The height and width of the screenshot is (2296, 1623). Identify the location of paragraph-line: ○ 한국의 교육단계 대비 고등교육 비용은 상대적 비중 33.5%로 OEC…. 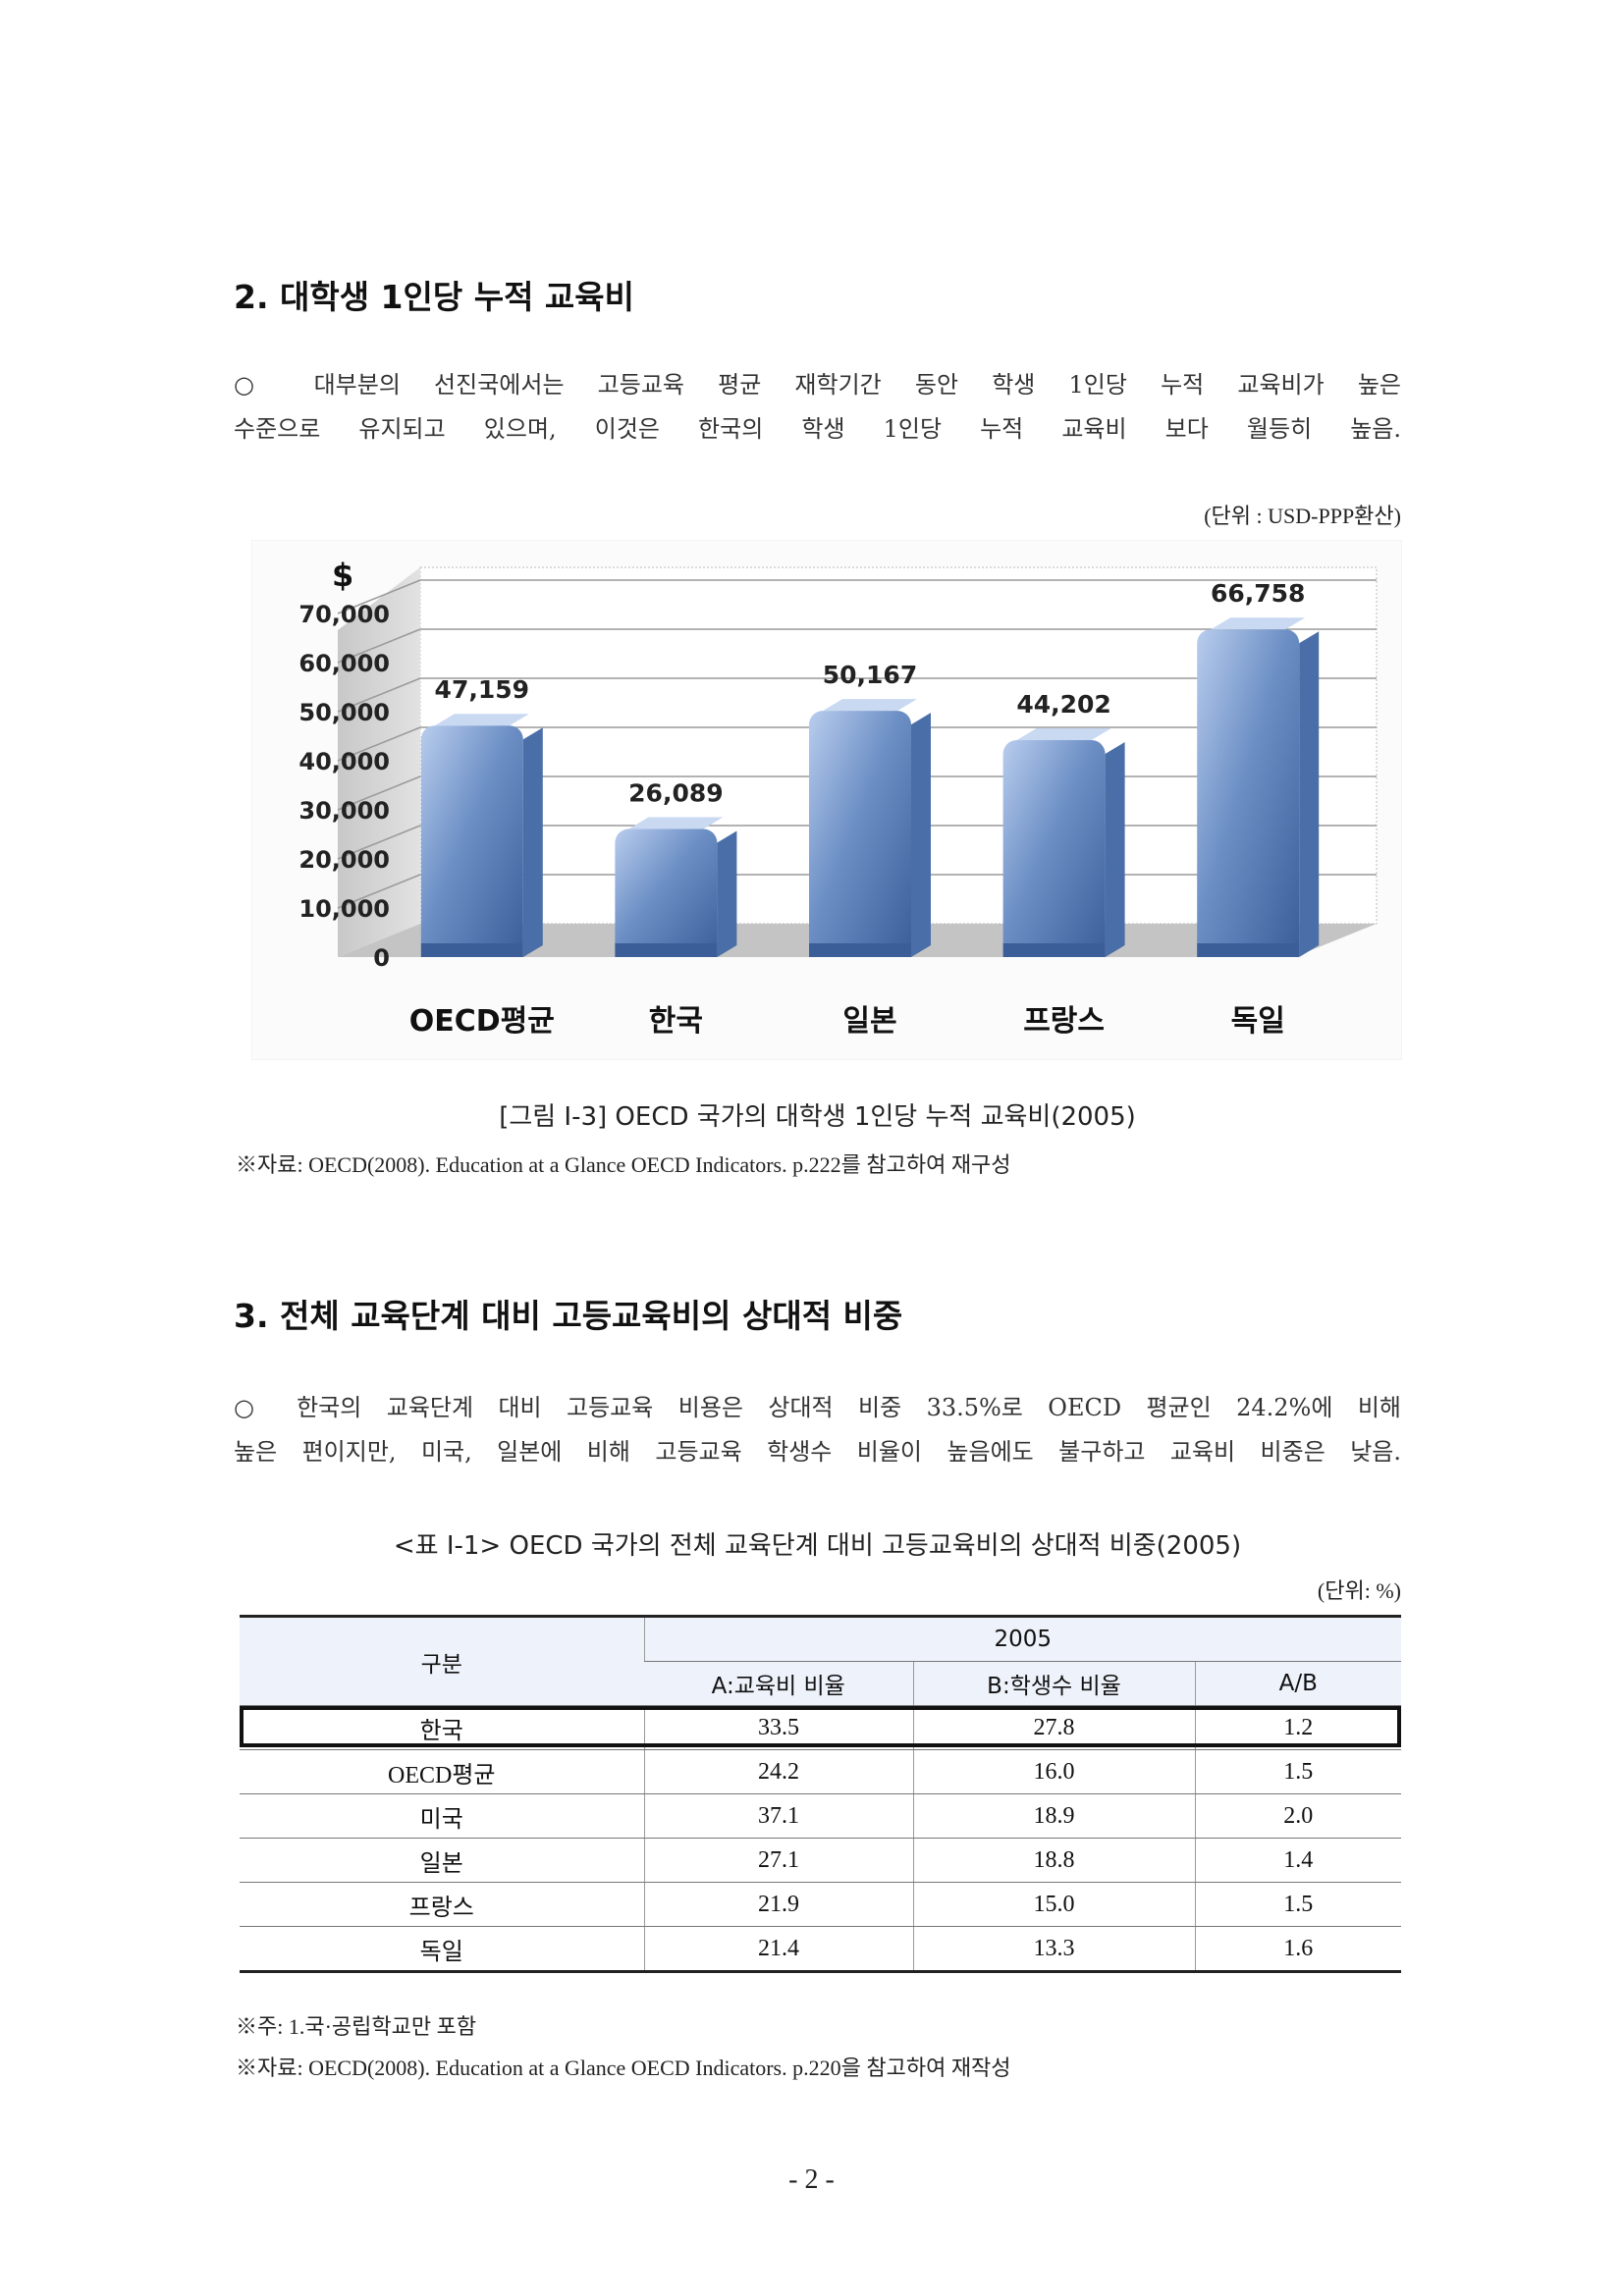
(817, 1407).